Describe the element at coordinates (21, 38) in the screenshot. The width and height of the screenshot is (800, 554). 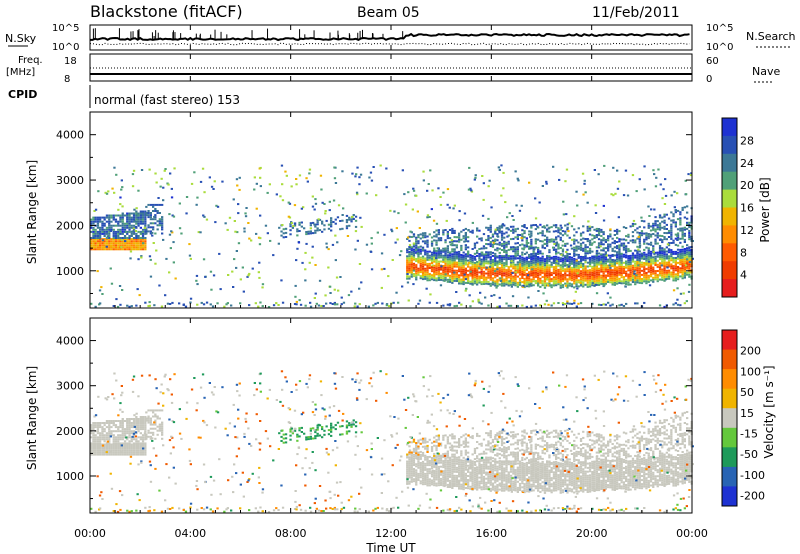
I see `sky-label: N.Sky` at that location.